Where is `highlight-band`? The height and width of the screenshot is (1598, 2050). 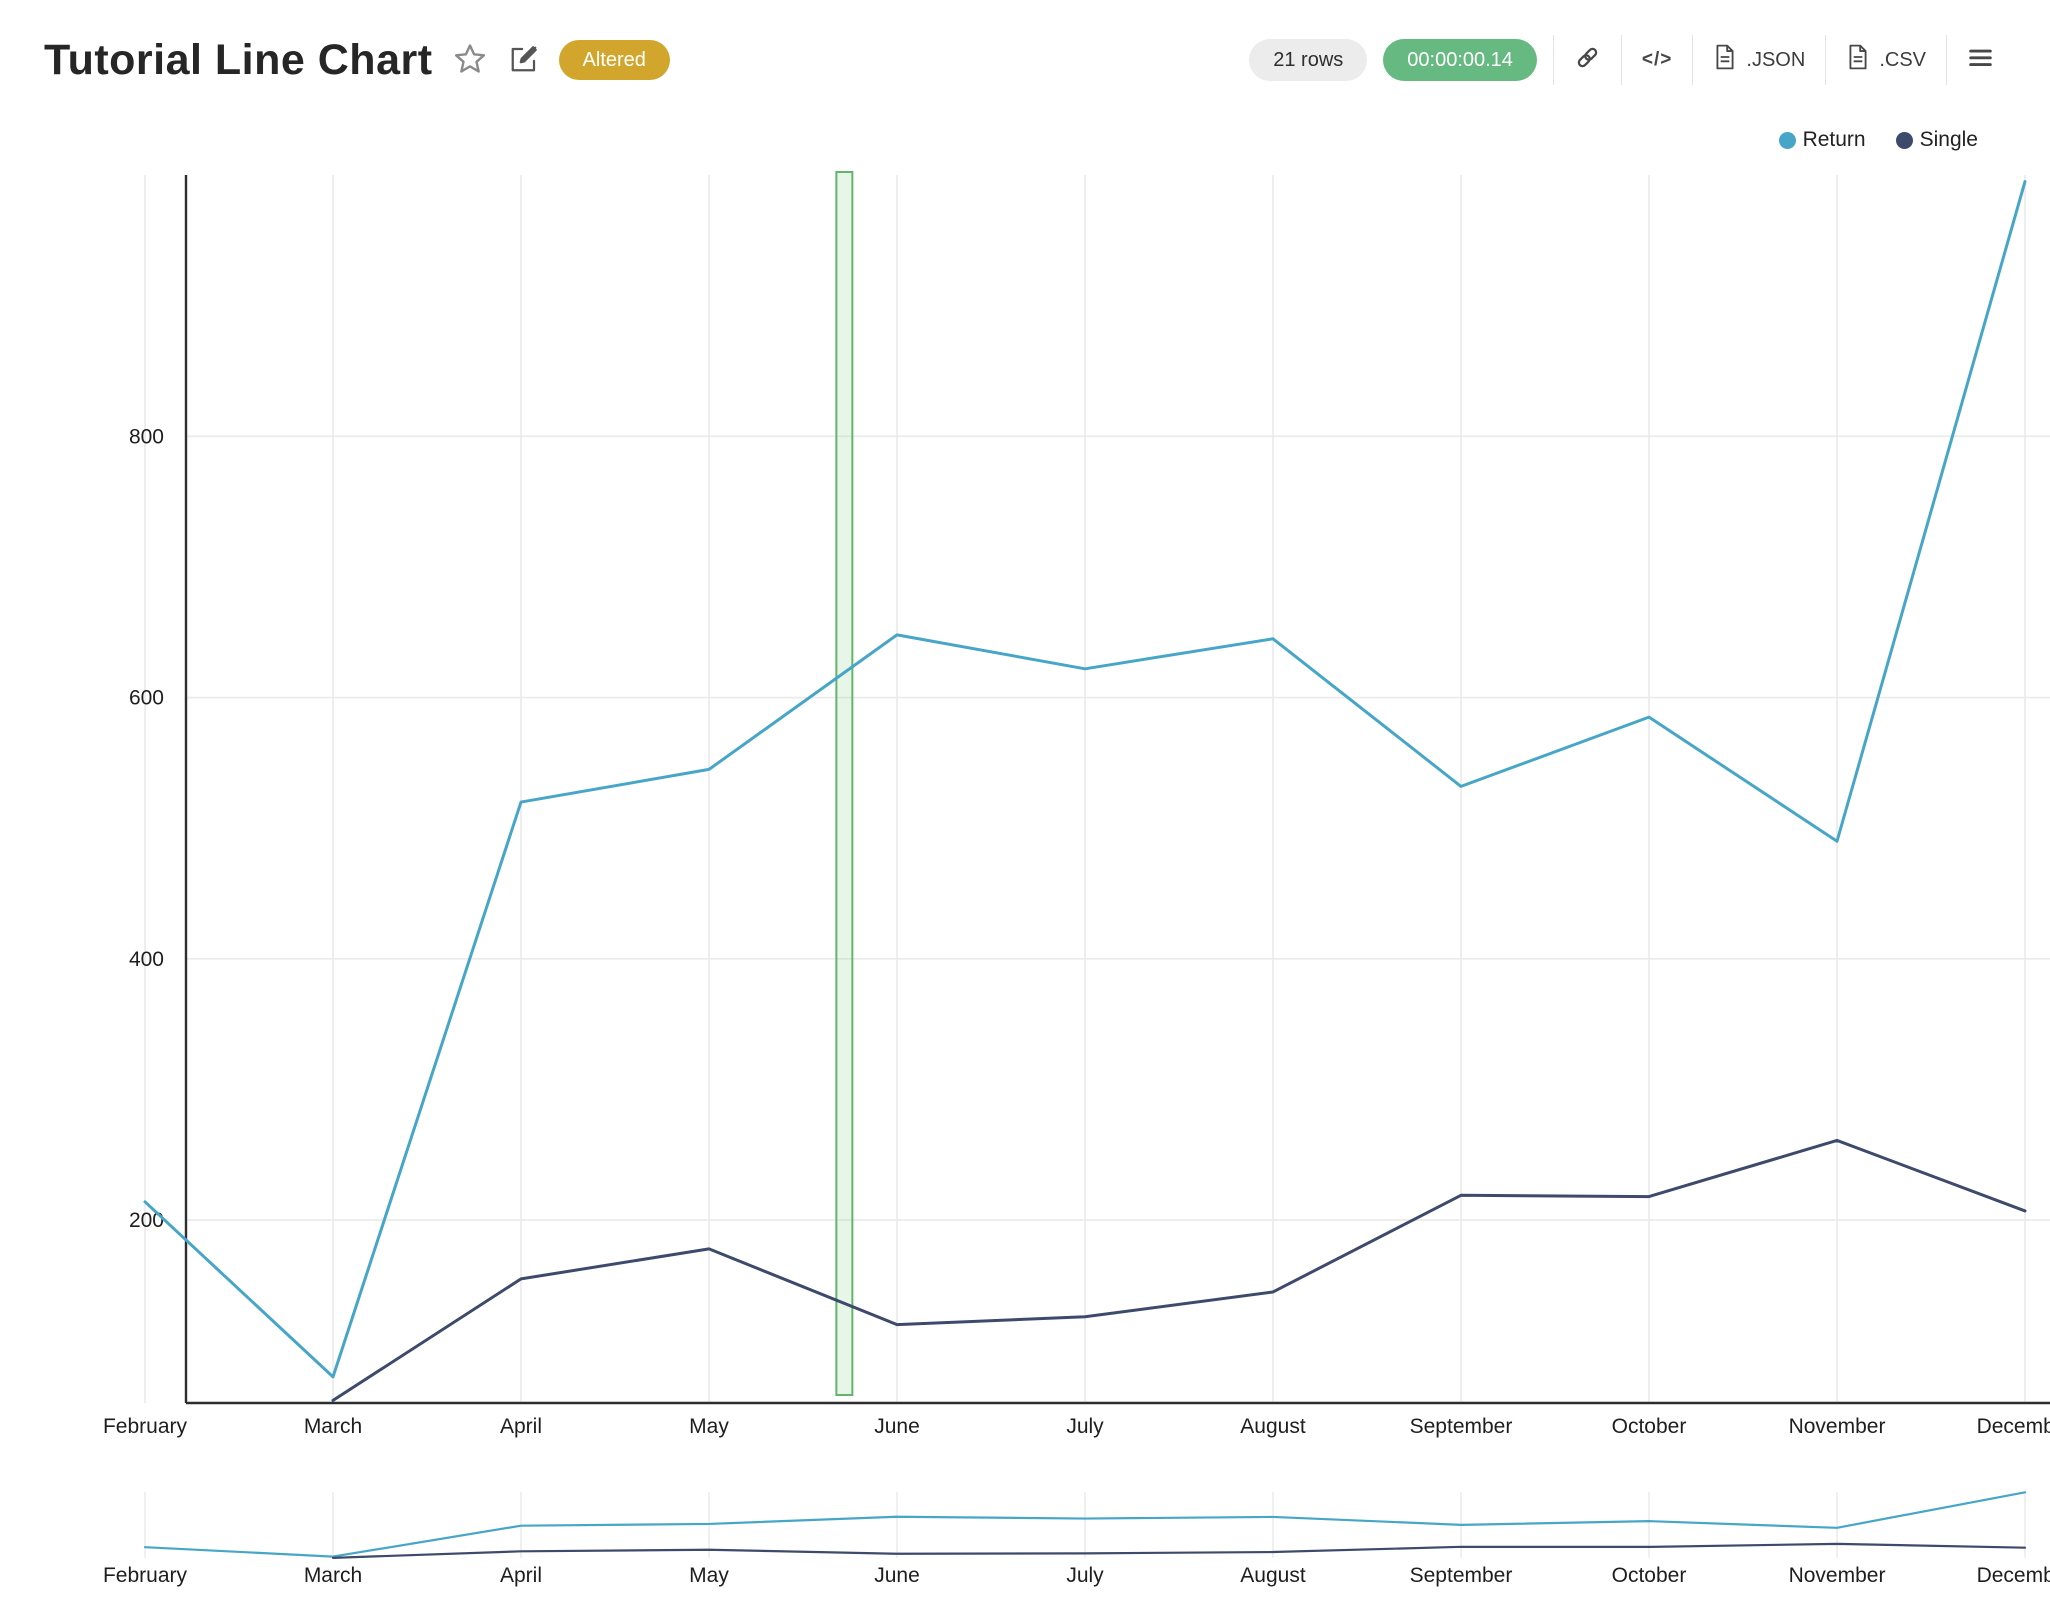
highlight-band is located at coordinates (844, 783).